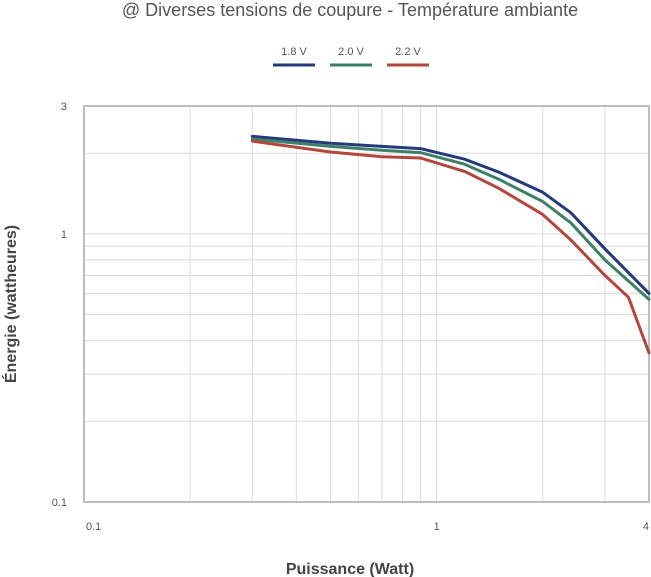  I want to click on legend-item: 2.2 V, so click(408, 56).